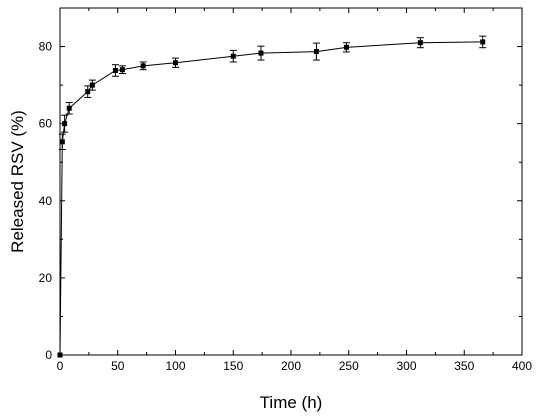 The width and height of the screenshot is (550, 420). What do you see at coordinates (233, 366) in the screenshot?
I see `x-tick-label: 150` at bounding box center [233, 366].